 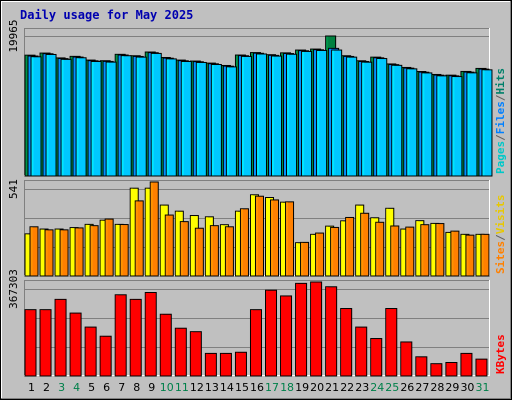 What do you see at coordinates (13, 35) in the screenshot?
I see `hits-ymax-label: 19965` at bounding box center [13, 35].